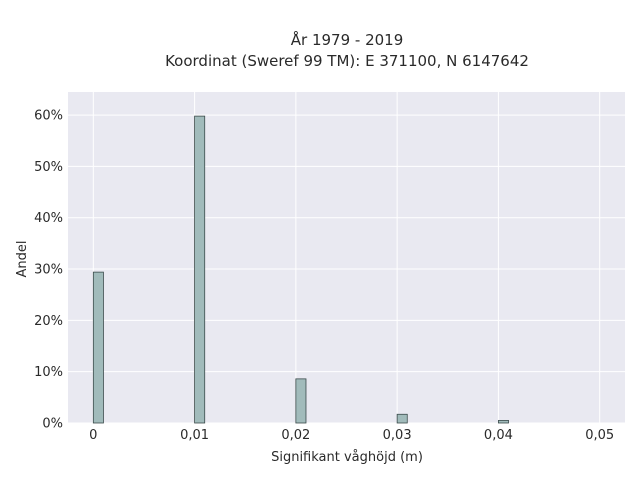  Describe the element at coordinates (48, 321) in the screenshot. I see `y-tick-label-2: 20%` at that location.